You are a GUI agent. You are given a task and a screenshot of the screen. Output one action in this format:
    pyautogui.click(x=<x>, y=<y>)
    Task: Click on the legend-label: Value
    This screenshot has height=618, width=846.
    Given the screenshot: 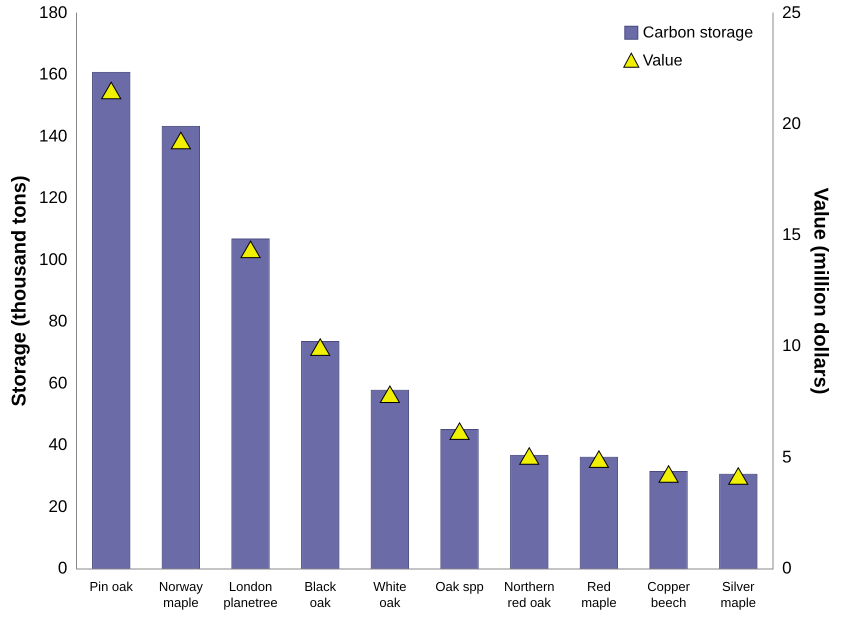 What is the action you would take?
    pyautogui.click(x=662, y=61)
    